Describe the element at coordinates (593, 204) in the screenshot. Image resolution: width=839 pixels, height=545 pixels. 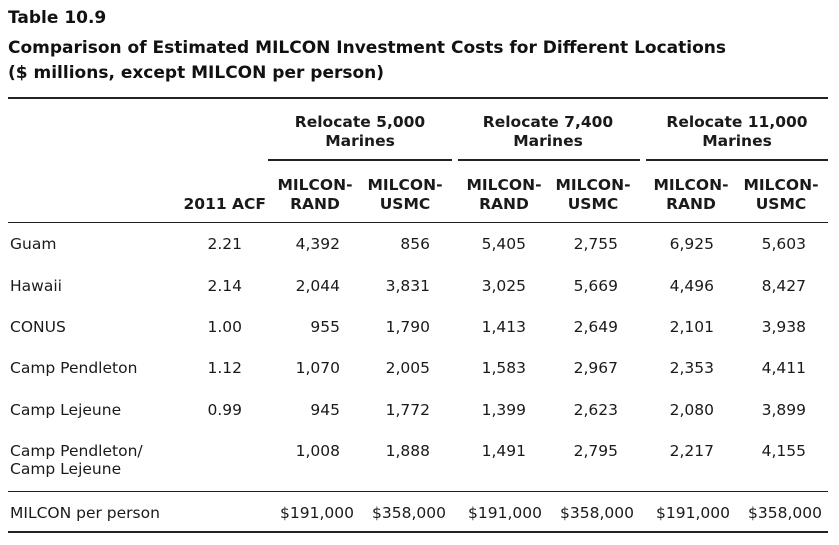
I see `col-header-usmc-7400-sub: USMC` at that location.